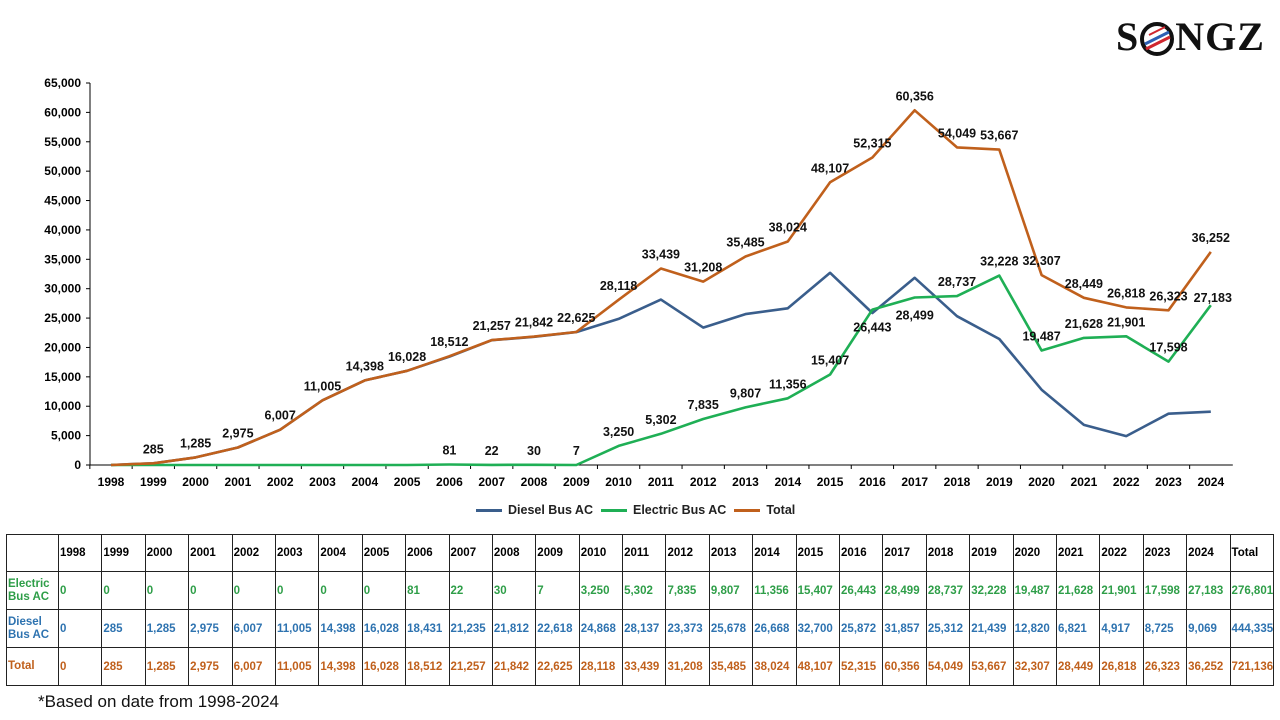 This screenshot has height=720, width=1280. Describe the element at coordinates (619, 286) in the screenshot. I see `data-label-total: 28,118` at that location.